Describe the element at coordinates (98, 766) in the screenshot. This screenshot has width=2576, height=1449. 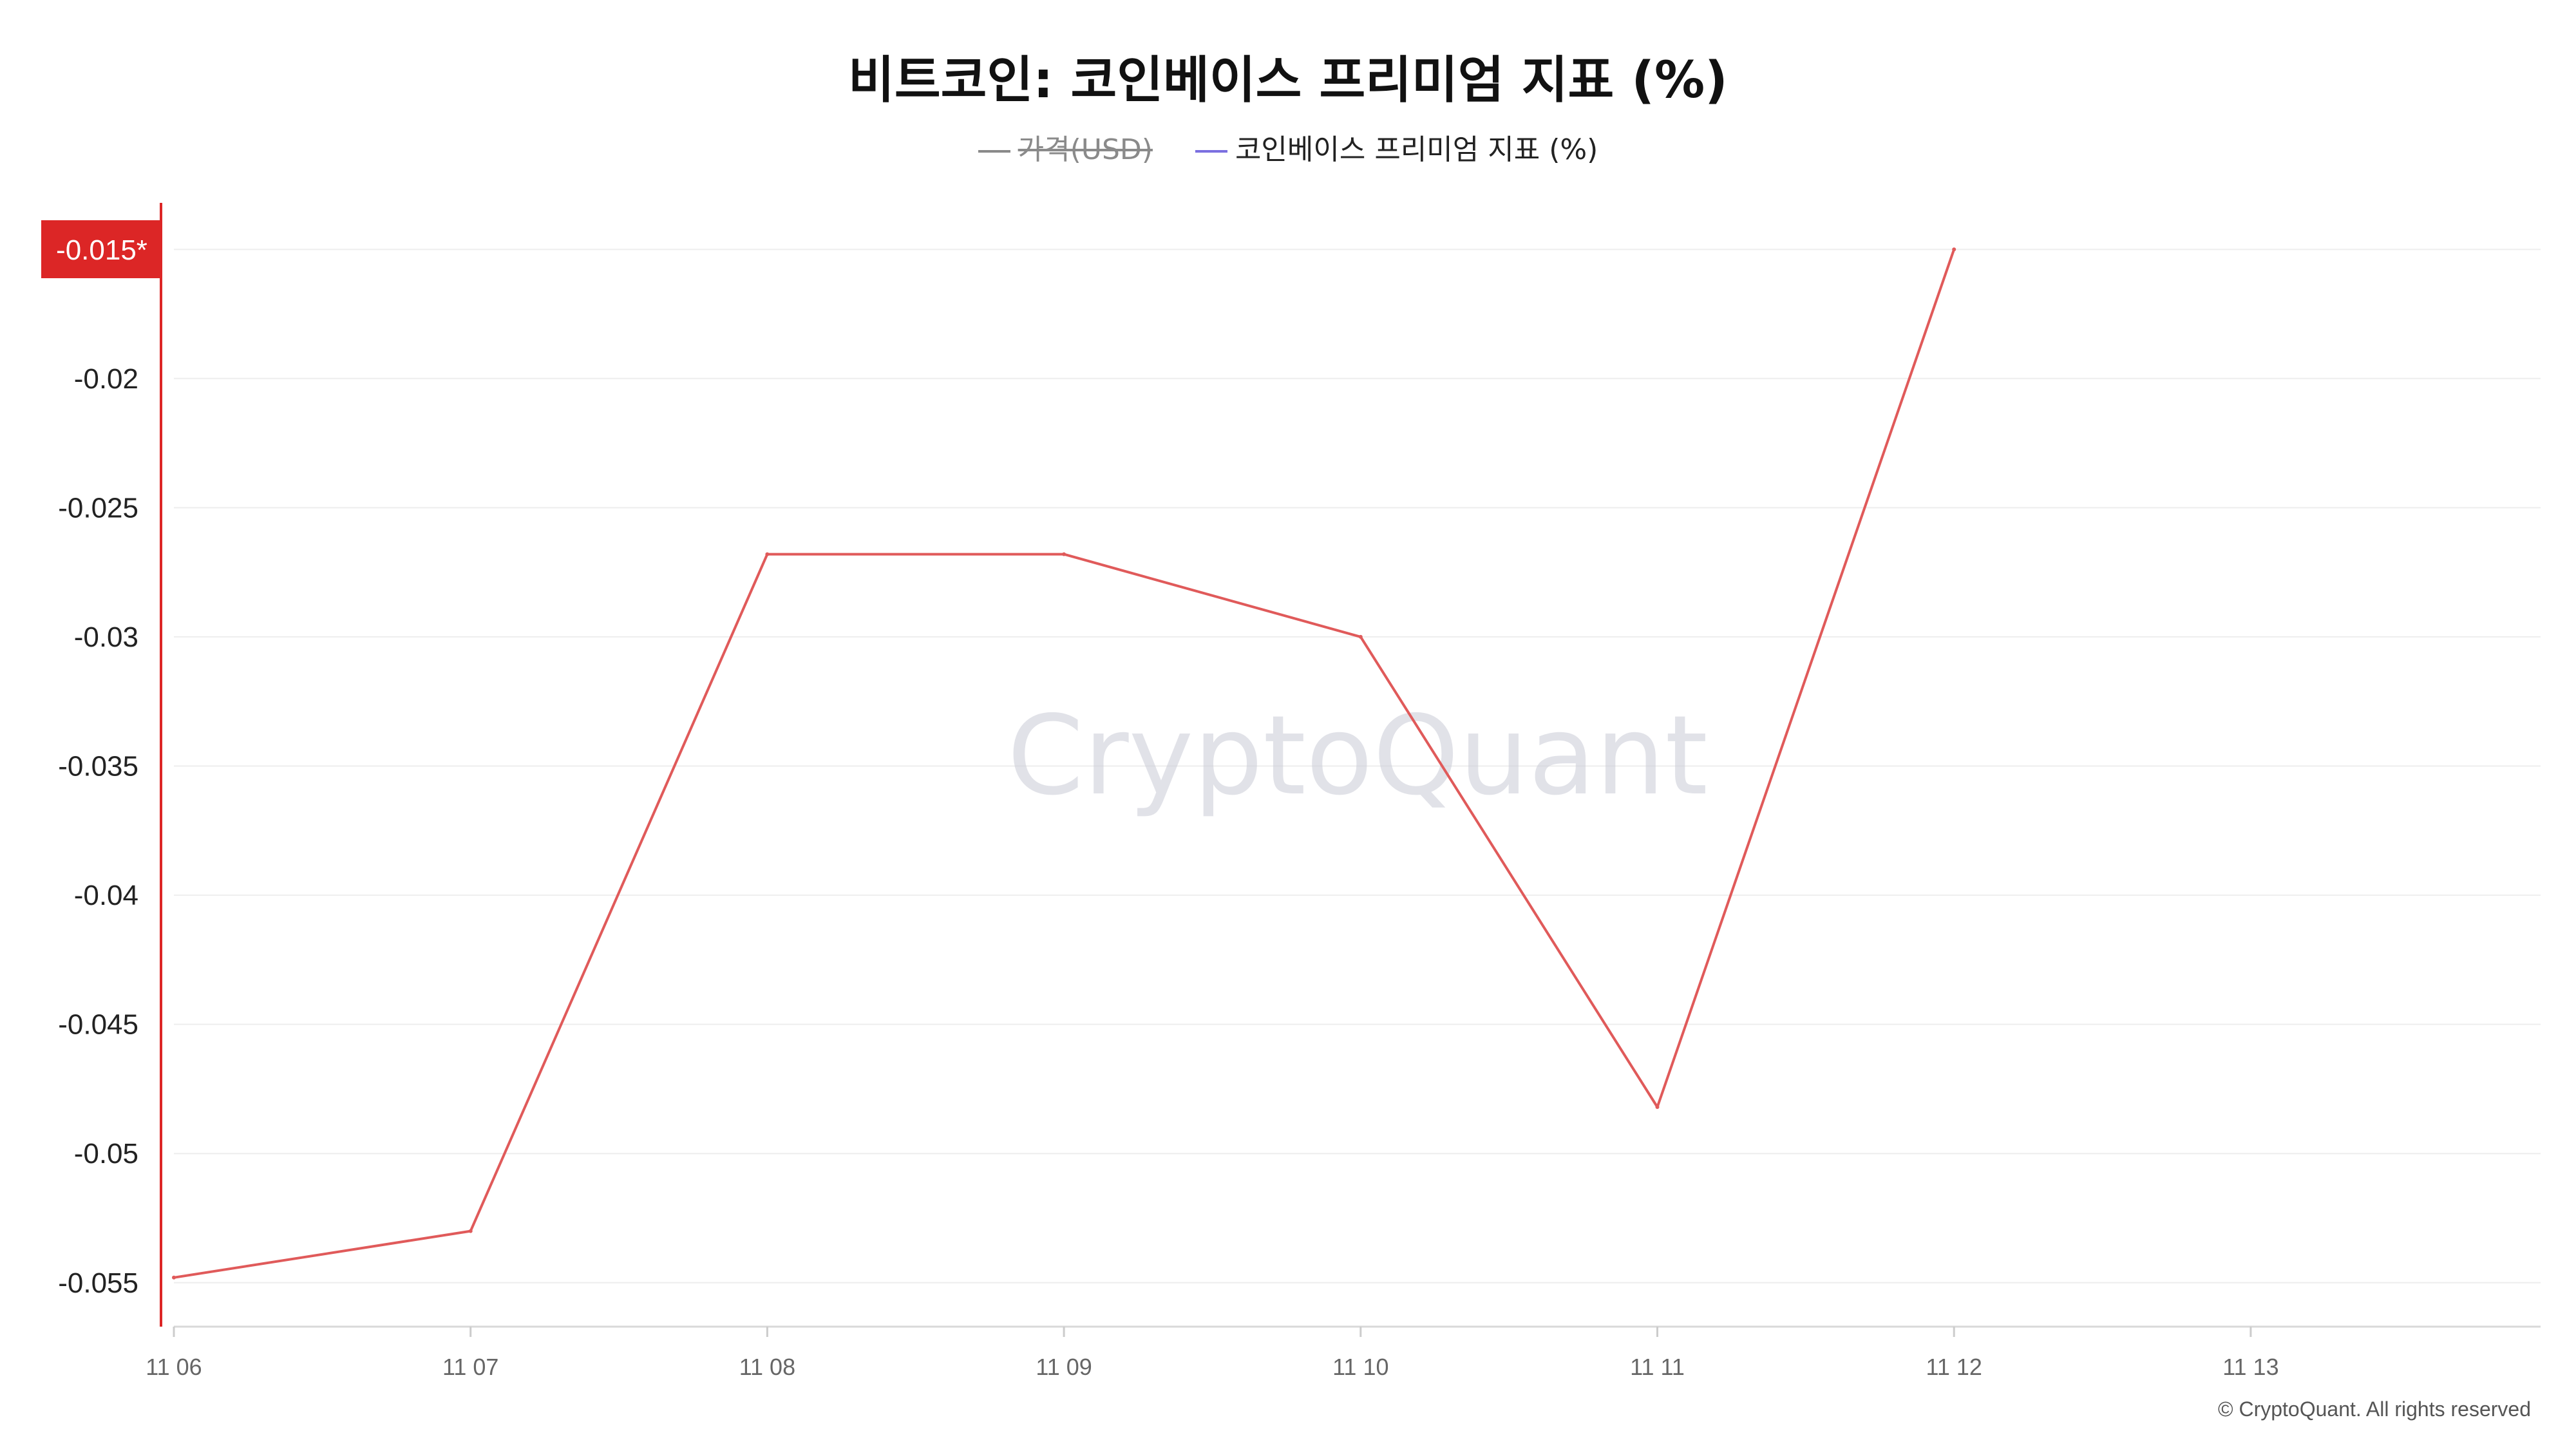
I see `y-tick-label: -0.035` at that location.